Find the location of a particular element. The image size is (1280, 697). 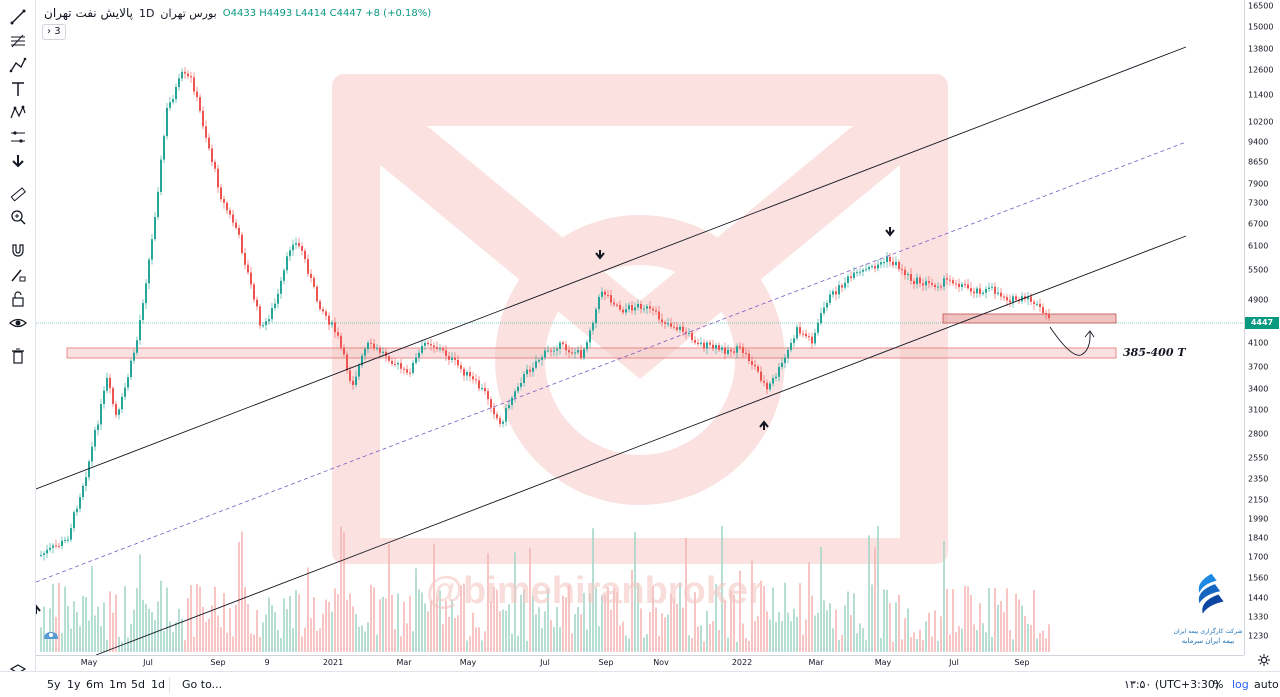

range-1y-button: 1y is located at coordinates (74, 684).